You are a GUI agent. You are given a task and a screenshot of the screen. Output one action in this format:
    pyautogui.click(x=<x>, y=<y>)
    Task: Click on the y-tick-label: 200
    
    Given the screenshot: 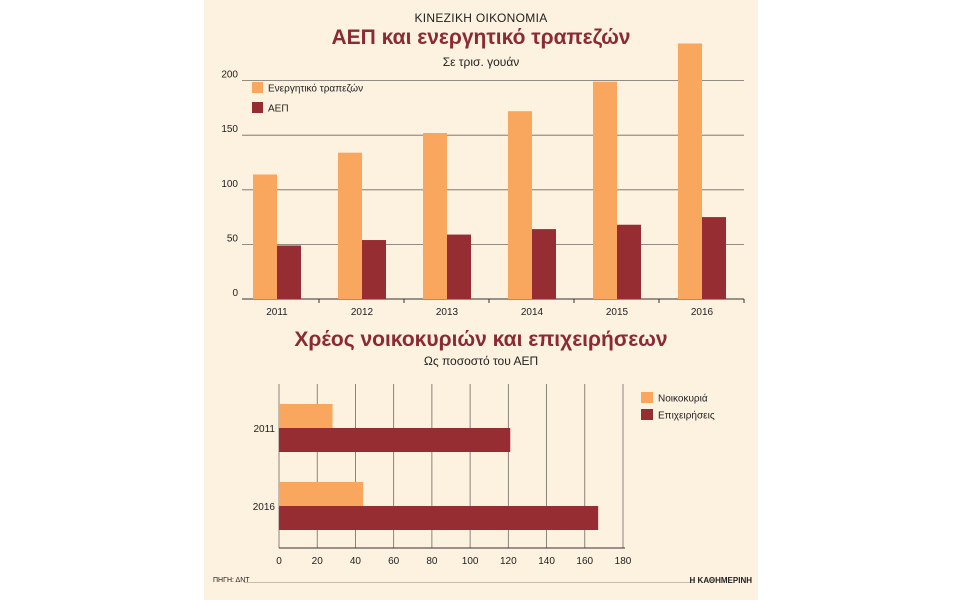 What is the action you would take?
    pyautogui.click(x=229, y=75)
    